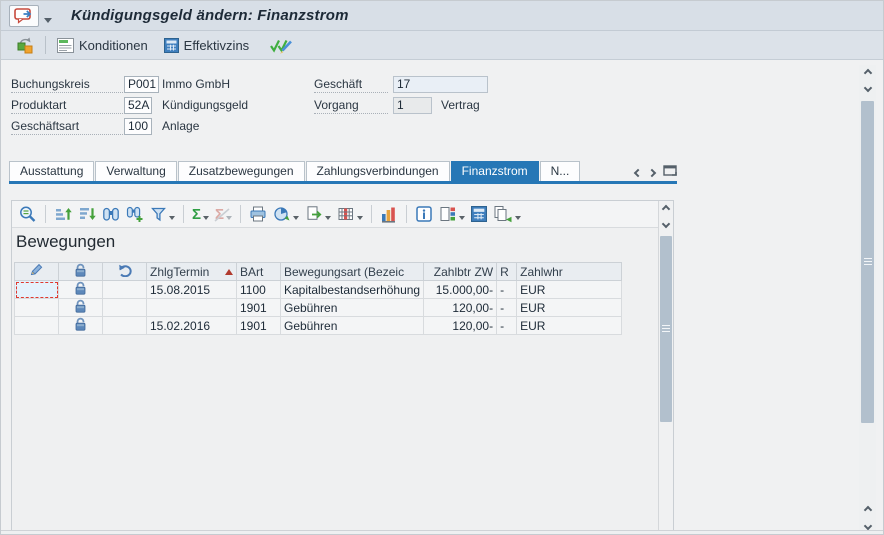 This screenshot has width=884, height=535. Describe the element at coordinates (460, 289) in the screenshot. I see `grid-cell: 15.000,00-` at that location.